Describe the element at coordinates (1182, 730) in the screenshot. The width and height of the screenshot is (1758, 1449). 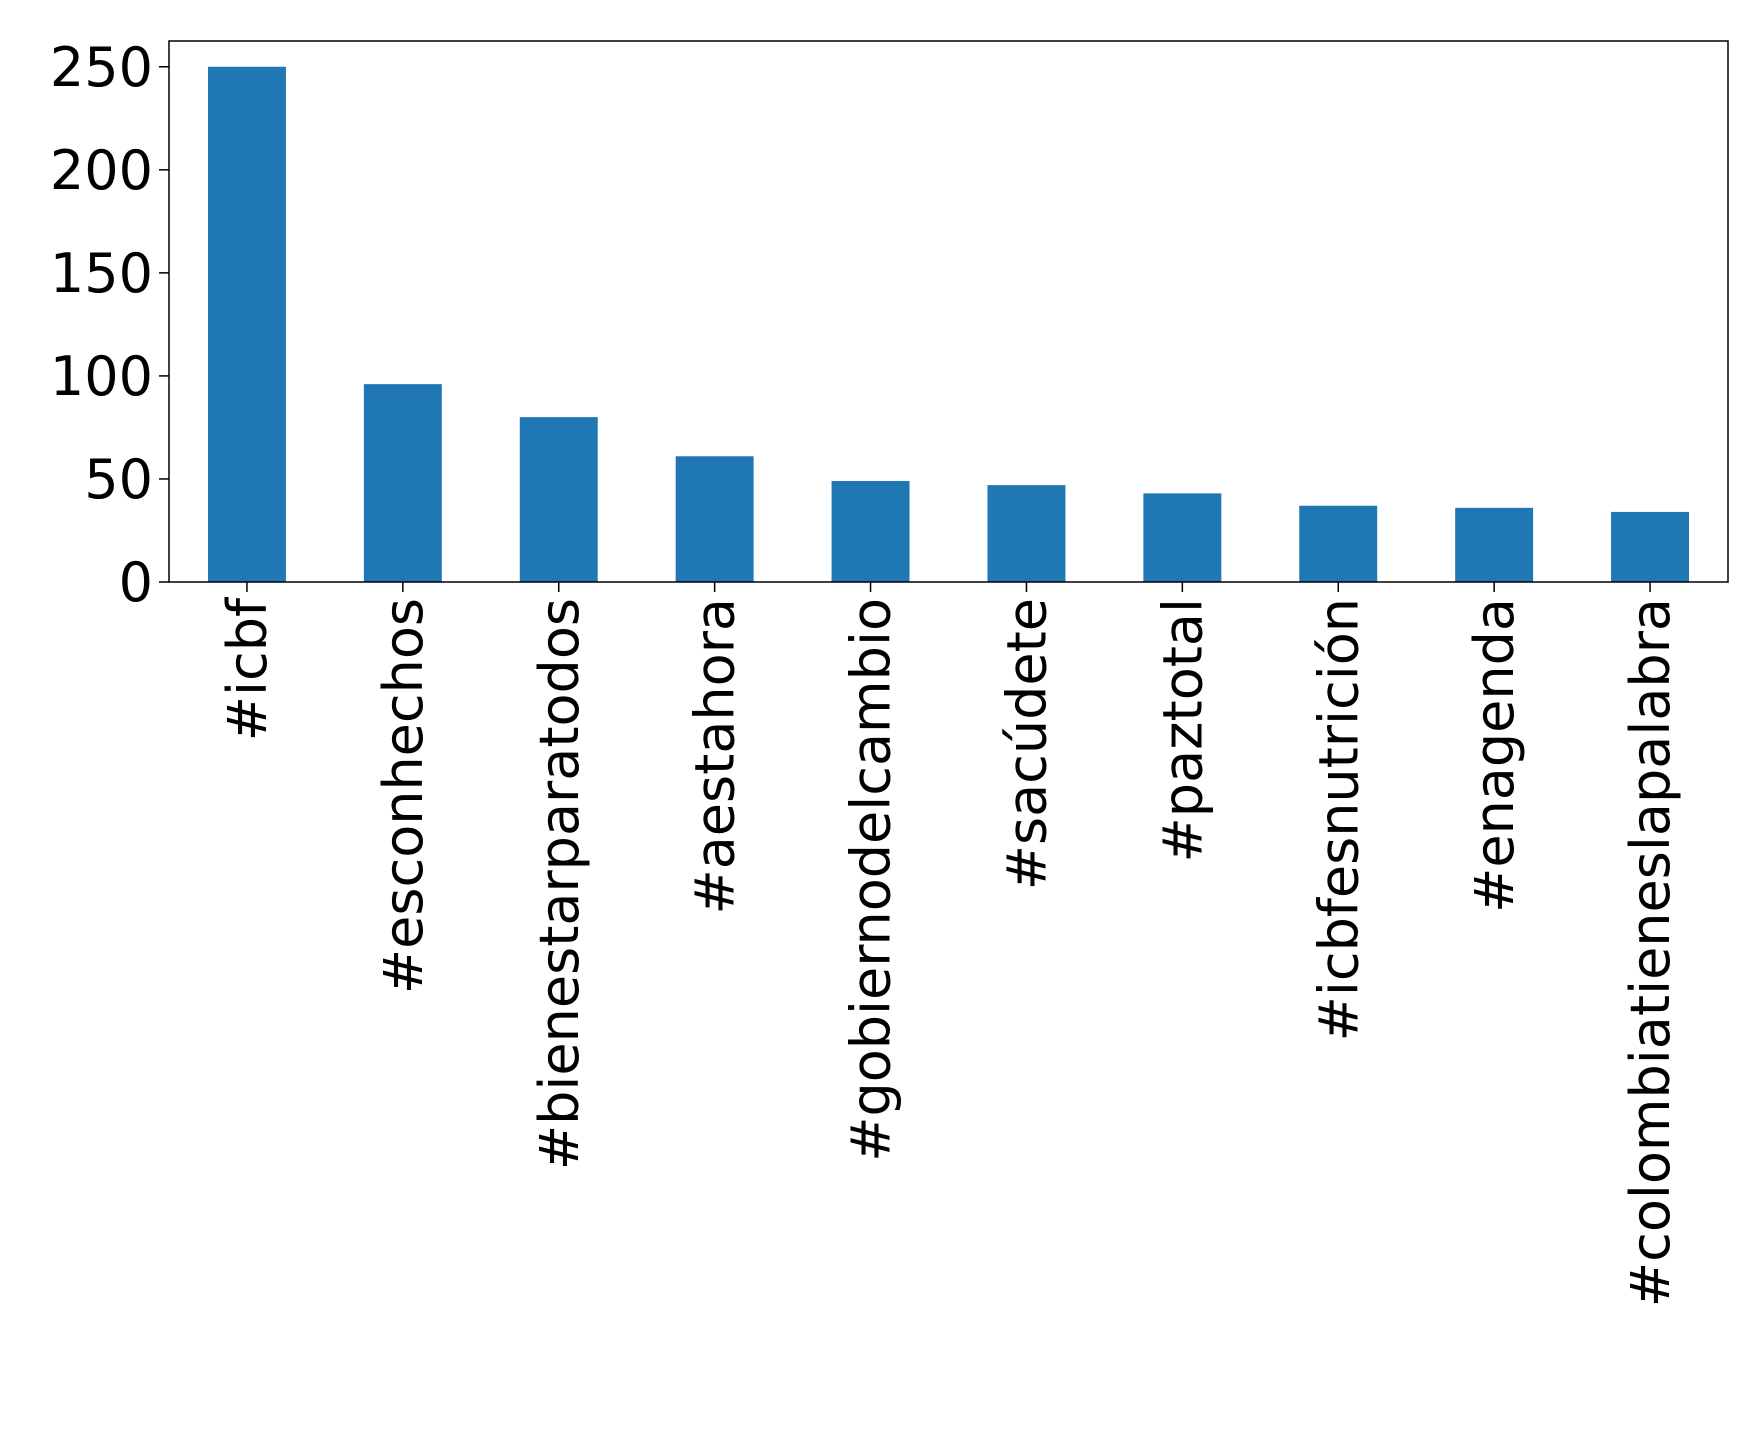
I see `x-tick-label: #paztotal` at that location.